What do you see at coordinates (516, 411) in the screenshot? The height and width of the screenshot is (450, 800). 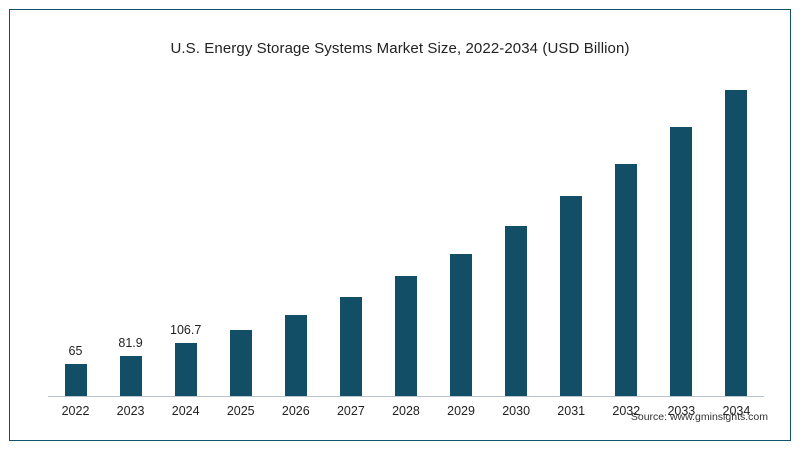 I see `x-tick-label: 2030` at bounding box center [516, 411].